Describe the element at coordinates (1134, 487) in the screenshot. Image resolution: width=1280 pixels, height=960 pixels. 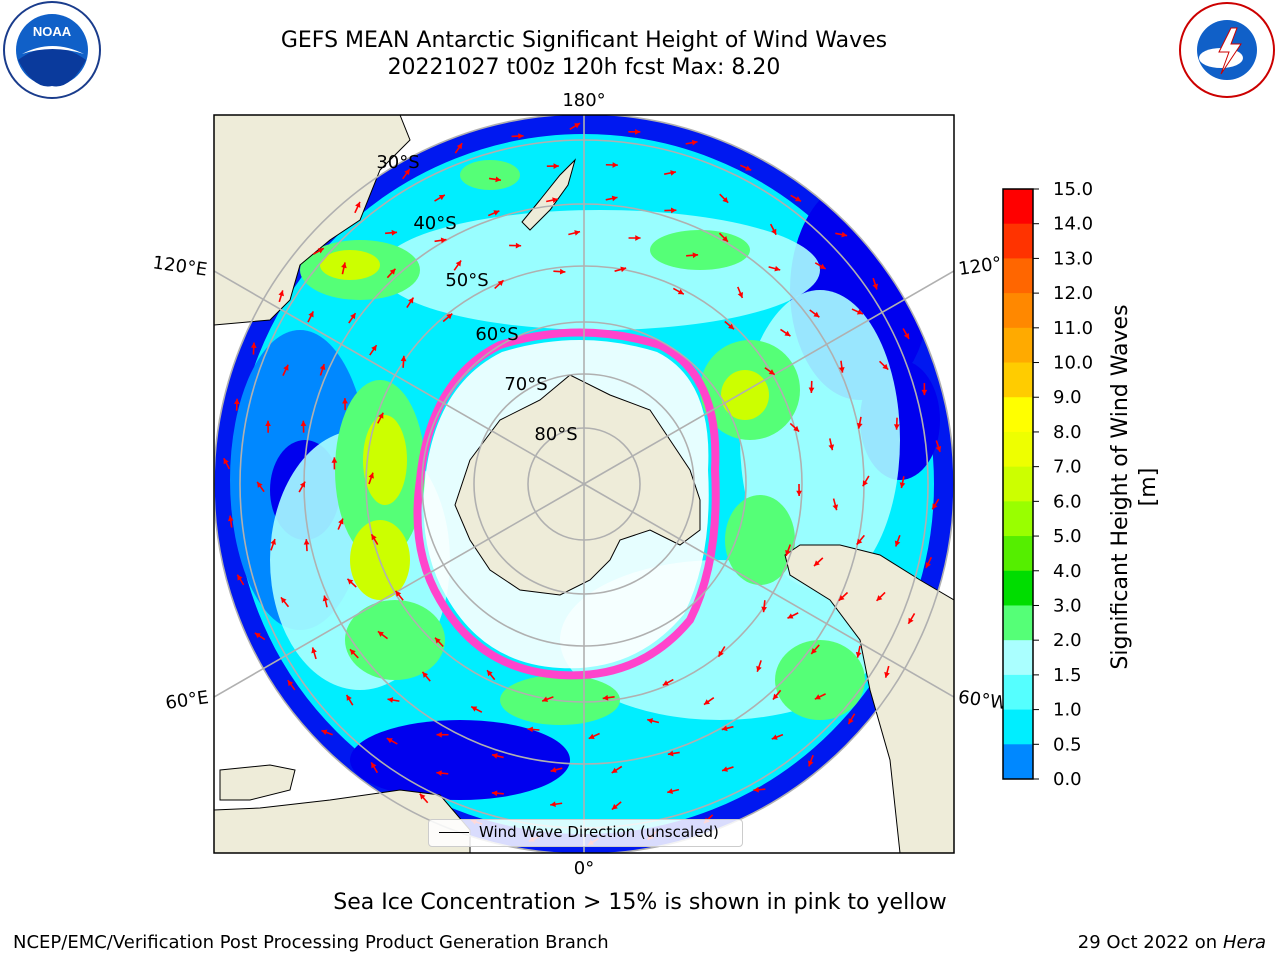
I see `colorbar-title: Significant Height of Wind Waves [m]` at that location.